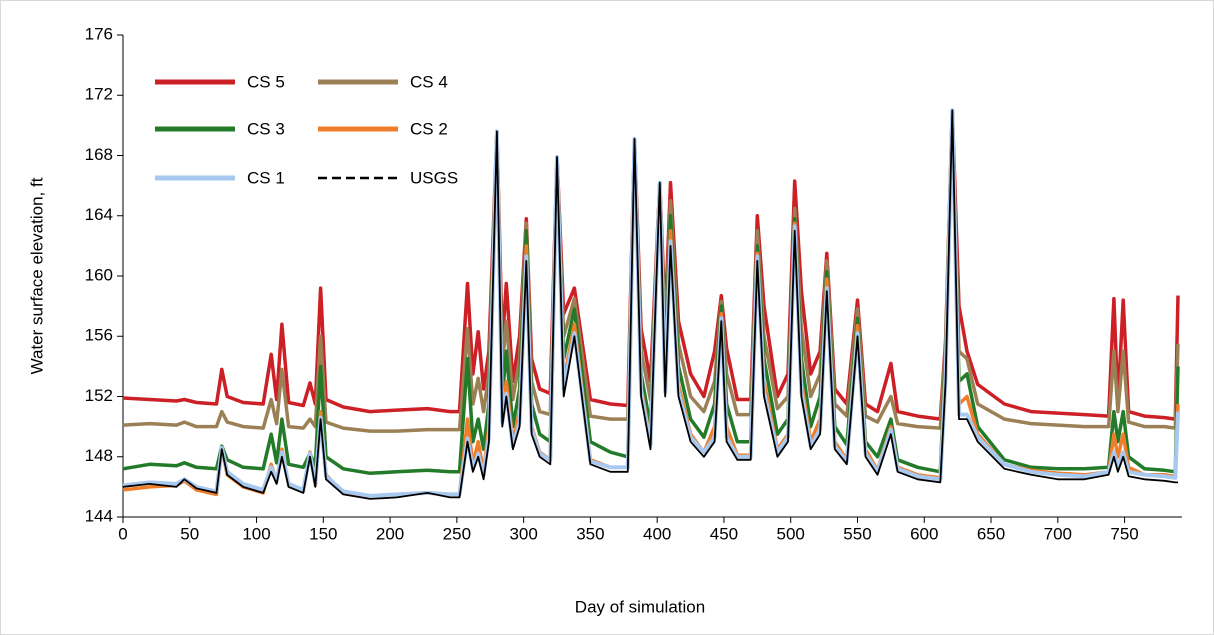 The height and width of the screenshot is (635, 1214). I want to click on y-tick-label: 156, so click(99, 335).